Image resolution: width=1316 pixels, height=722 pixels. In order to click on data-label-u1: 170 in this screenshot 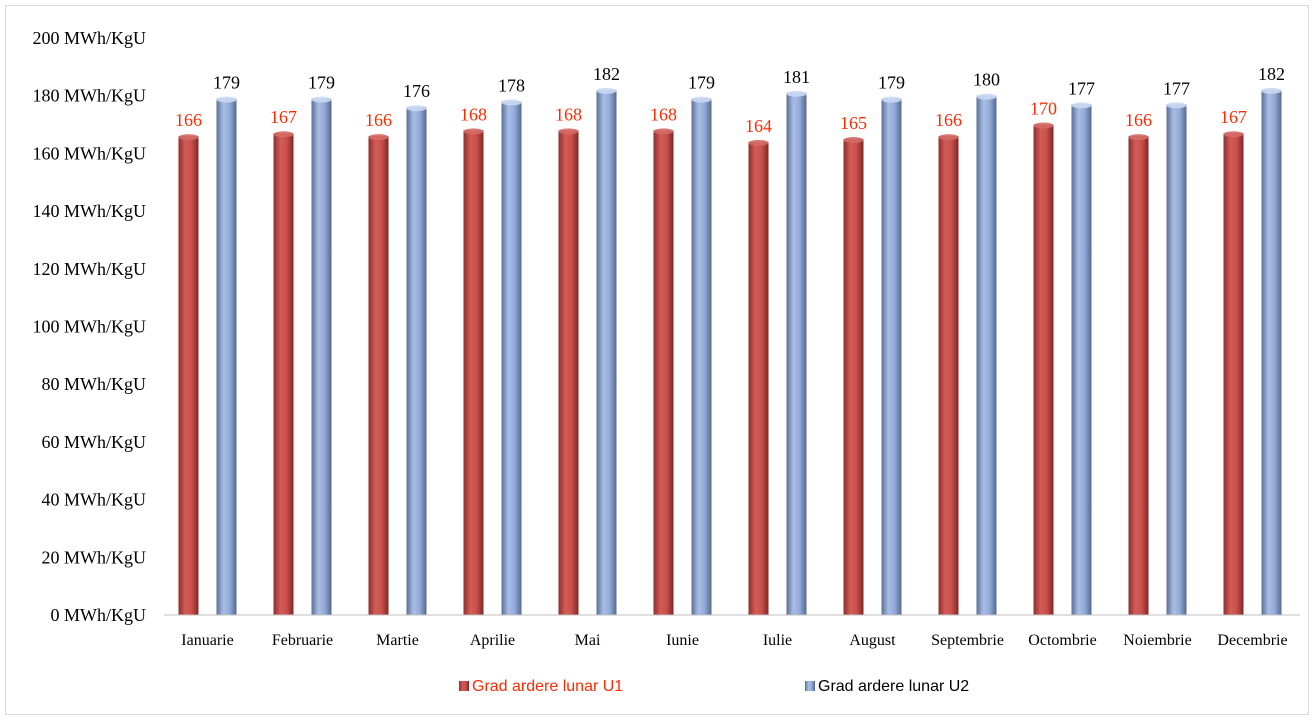, I will do `click(1043, 109)`.